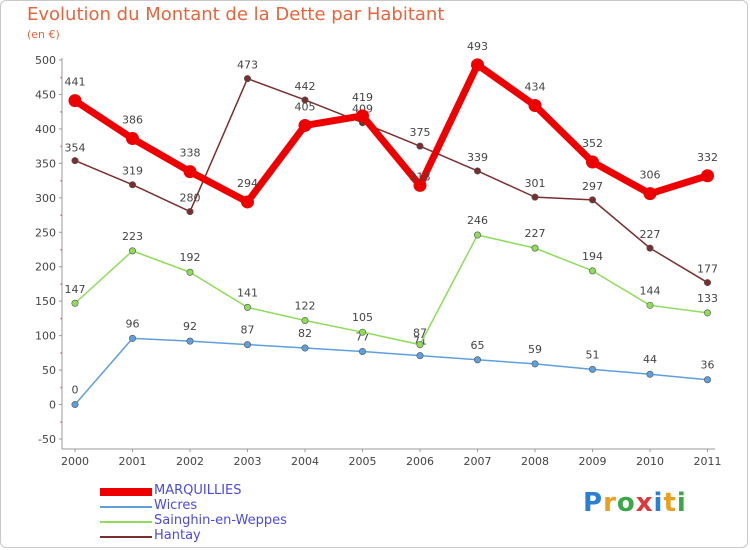 The height and width of the screenshot is (550, 750). Describe the element at coordinates (45, 336) in the screenshot. I see `y-tick-label: 100` at that location.